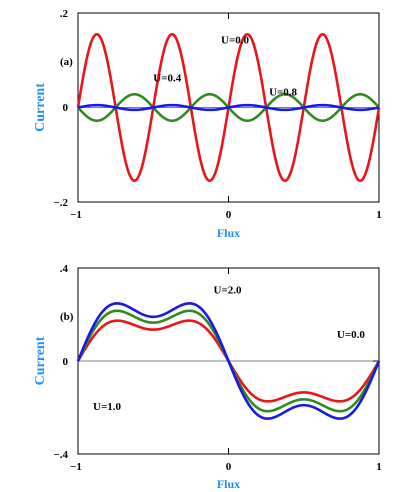 The width and height of the screenshot is (417, 492). What do you see at coordinates (66, 108) in the screenshot?
I see `panel-a-ytick-mid: 0` at bounding box center [66, 108].